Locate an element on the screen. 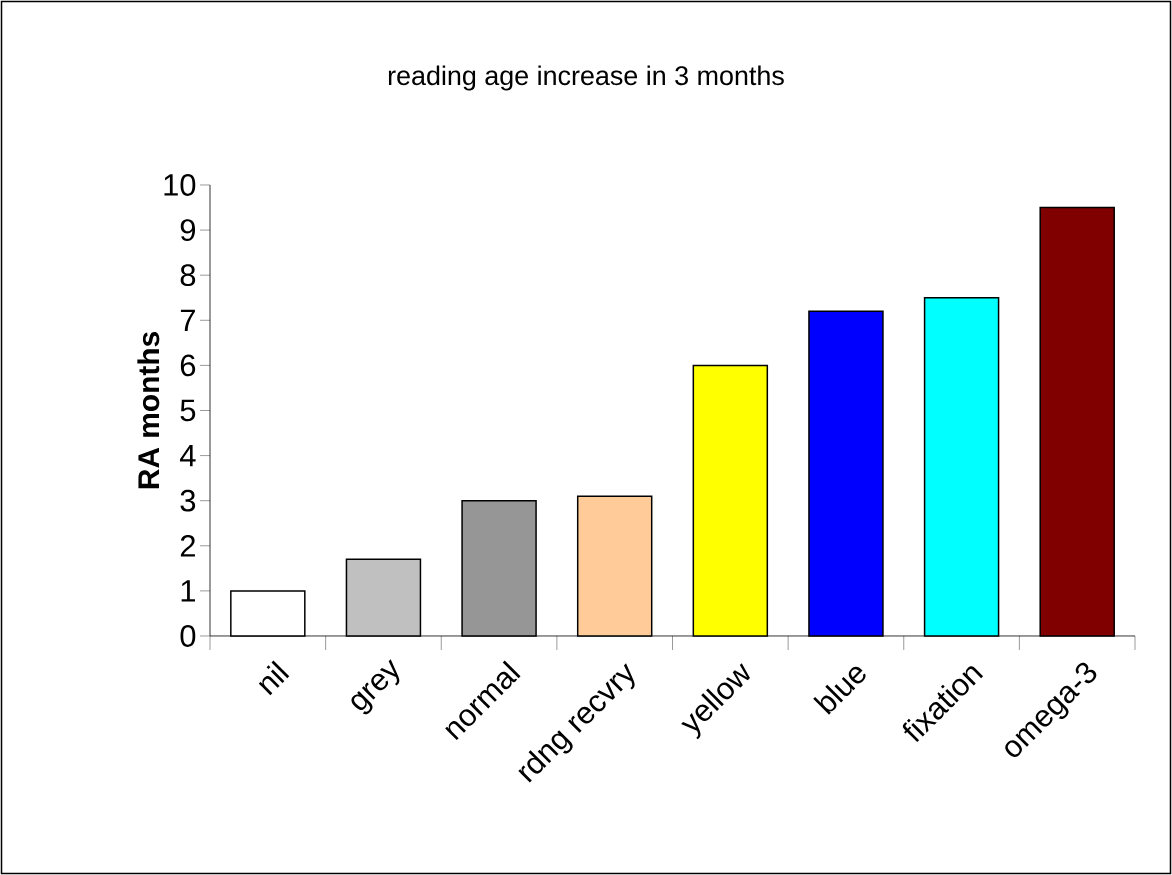 The height and width of the screenshot is (875, 1172). y-tick-label: 5 is located at coordinates (188, 410).